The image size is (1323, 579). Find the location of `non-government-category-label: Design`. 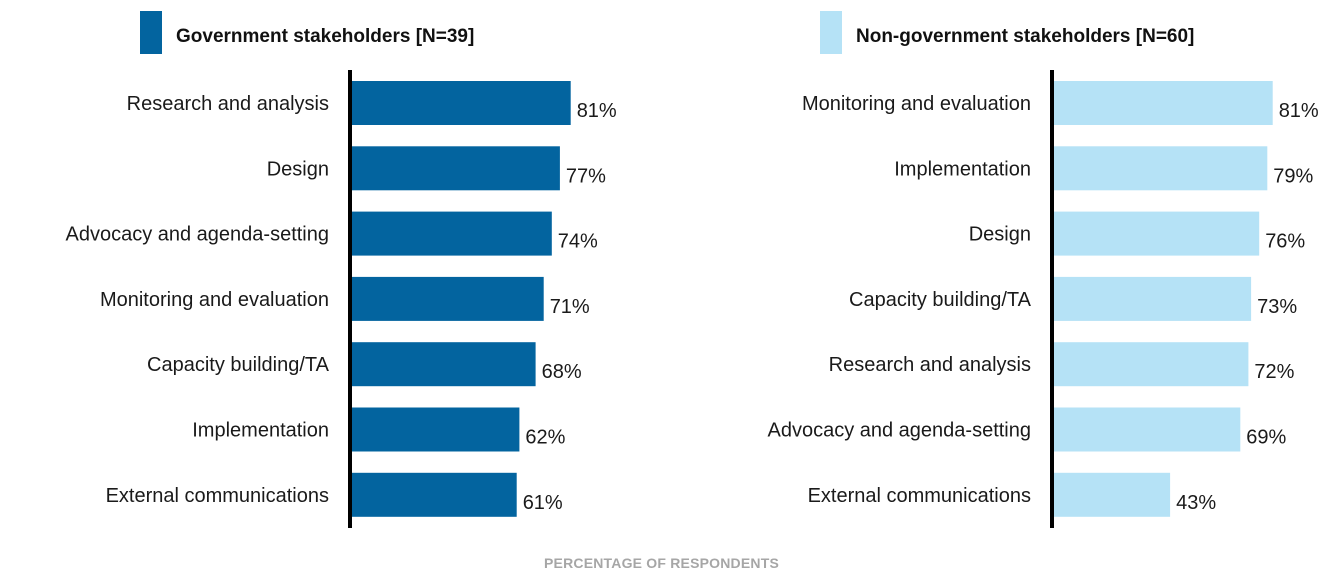

non-government-category-label: Design is located at coordinates (1000, 235).